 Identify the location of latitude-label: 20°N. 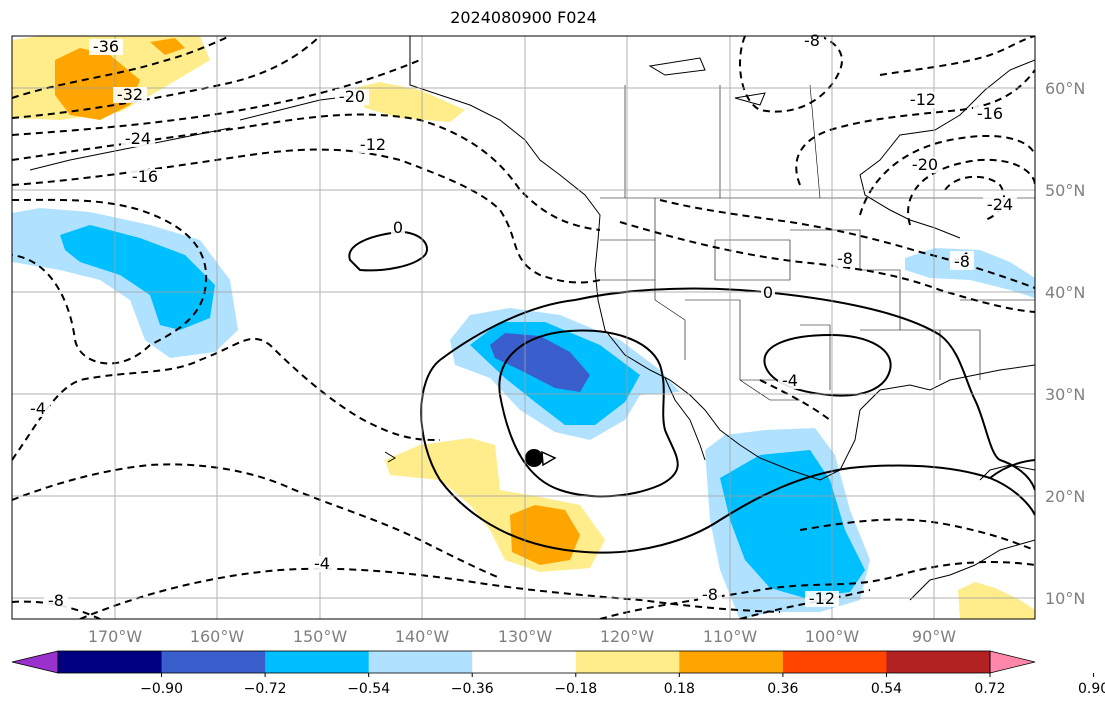
(1065, 496).